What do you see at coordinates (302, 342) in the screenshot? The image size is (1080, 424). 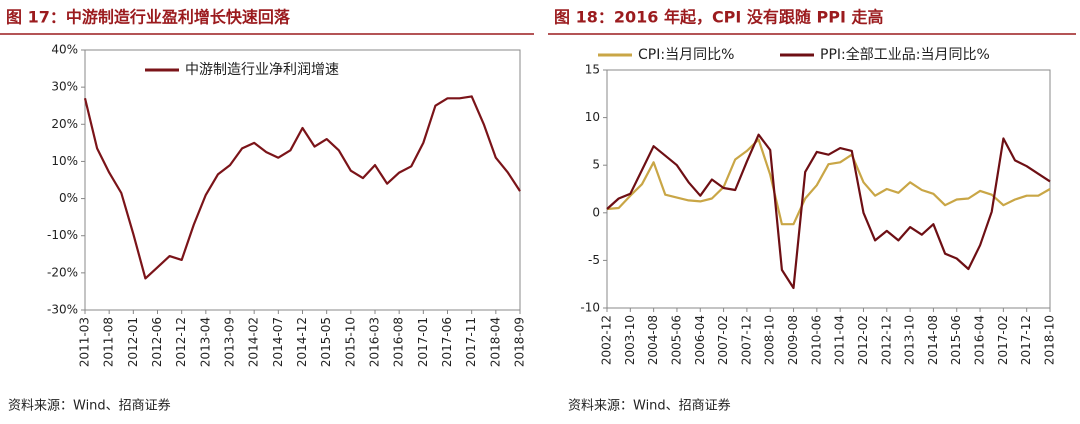 I see `x-tick-label: 2014-12` at bounding box center [302, 342].